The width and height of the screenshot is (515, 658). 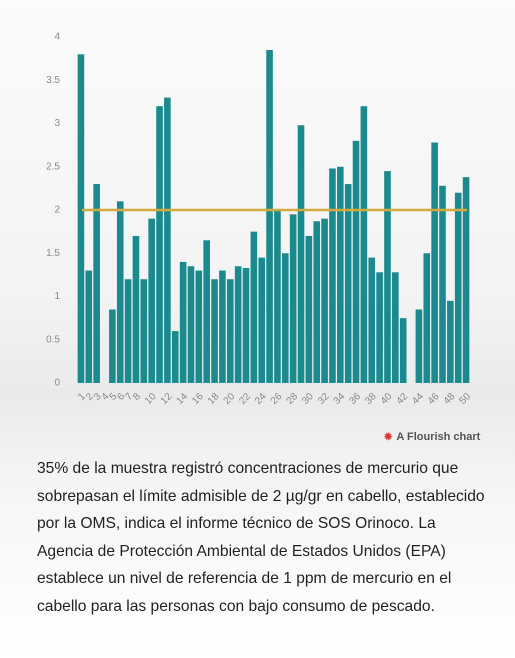 What do you see at coordinates (167, 399) in the screenshot?
I see `x-tick-label: 12` at bounding box center [167, 399].